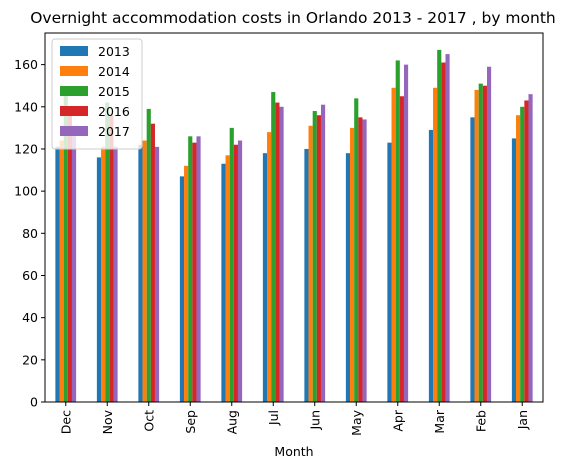  I want to click on bar-2016-feb, so click(484, 244).